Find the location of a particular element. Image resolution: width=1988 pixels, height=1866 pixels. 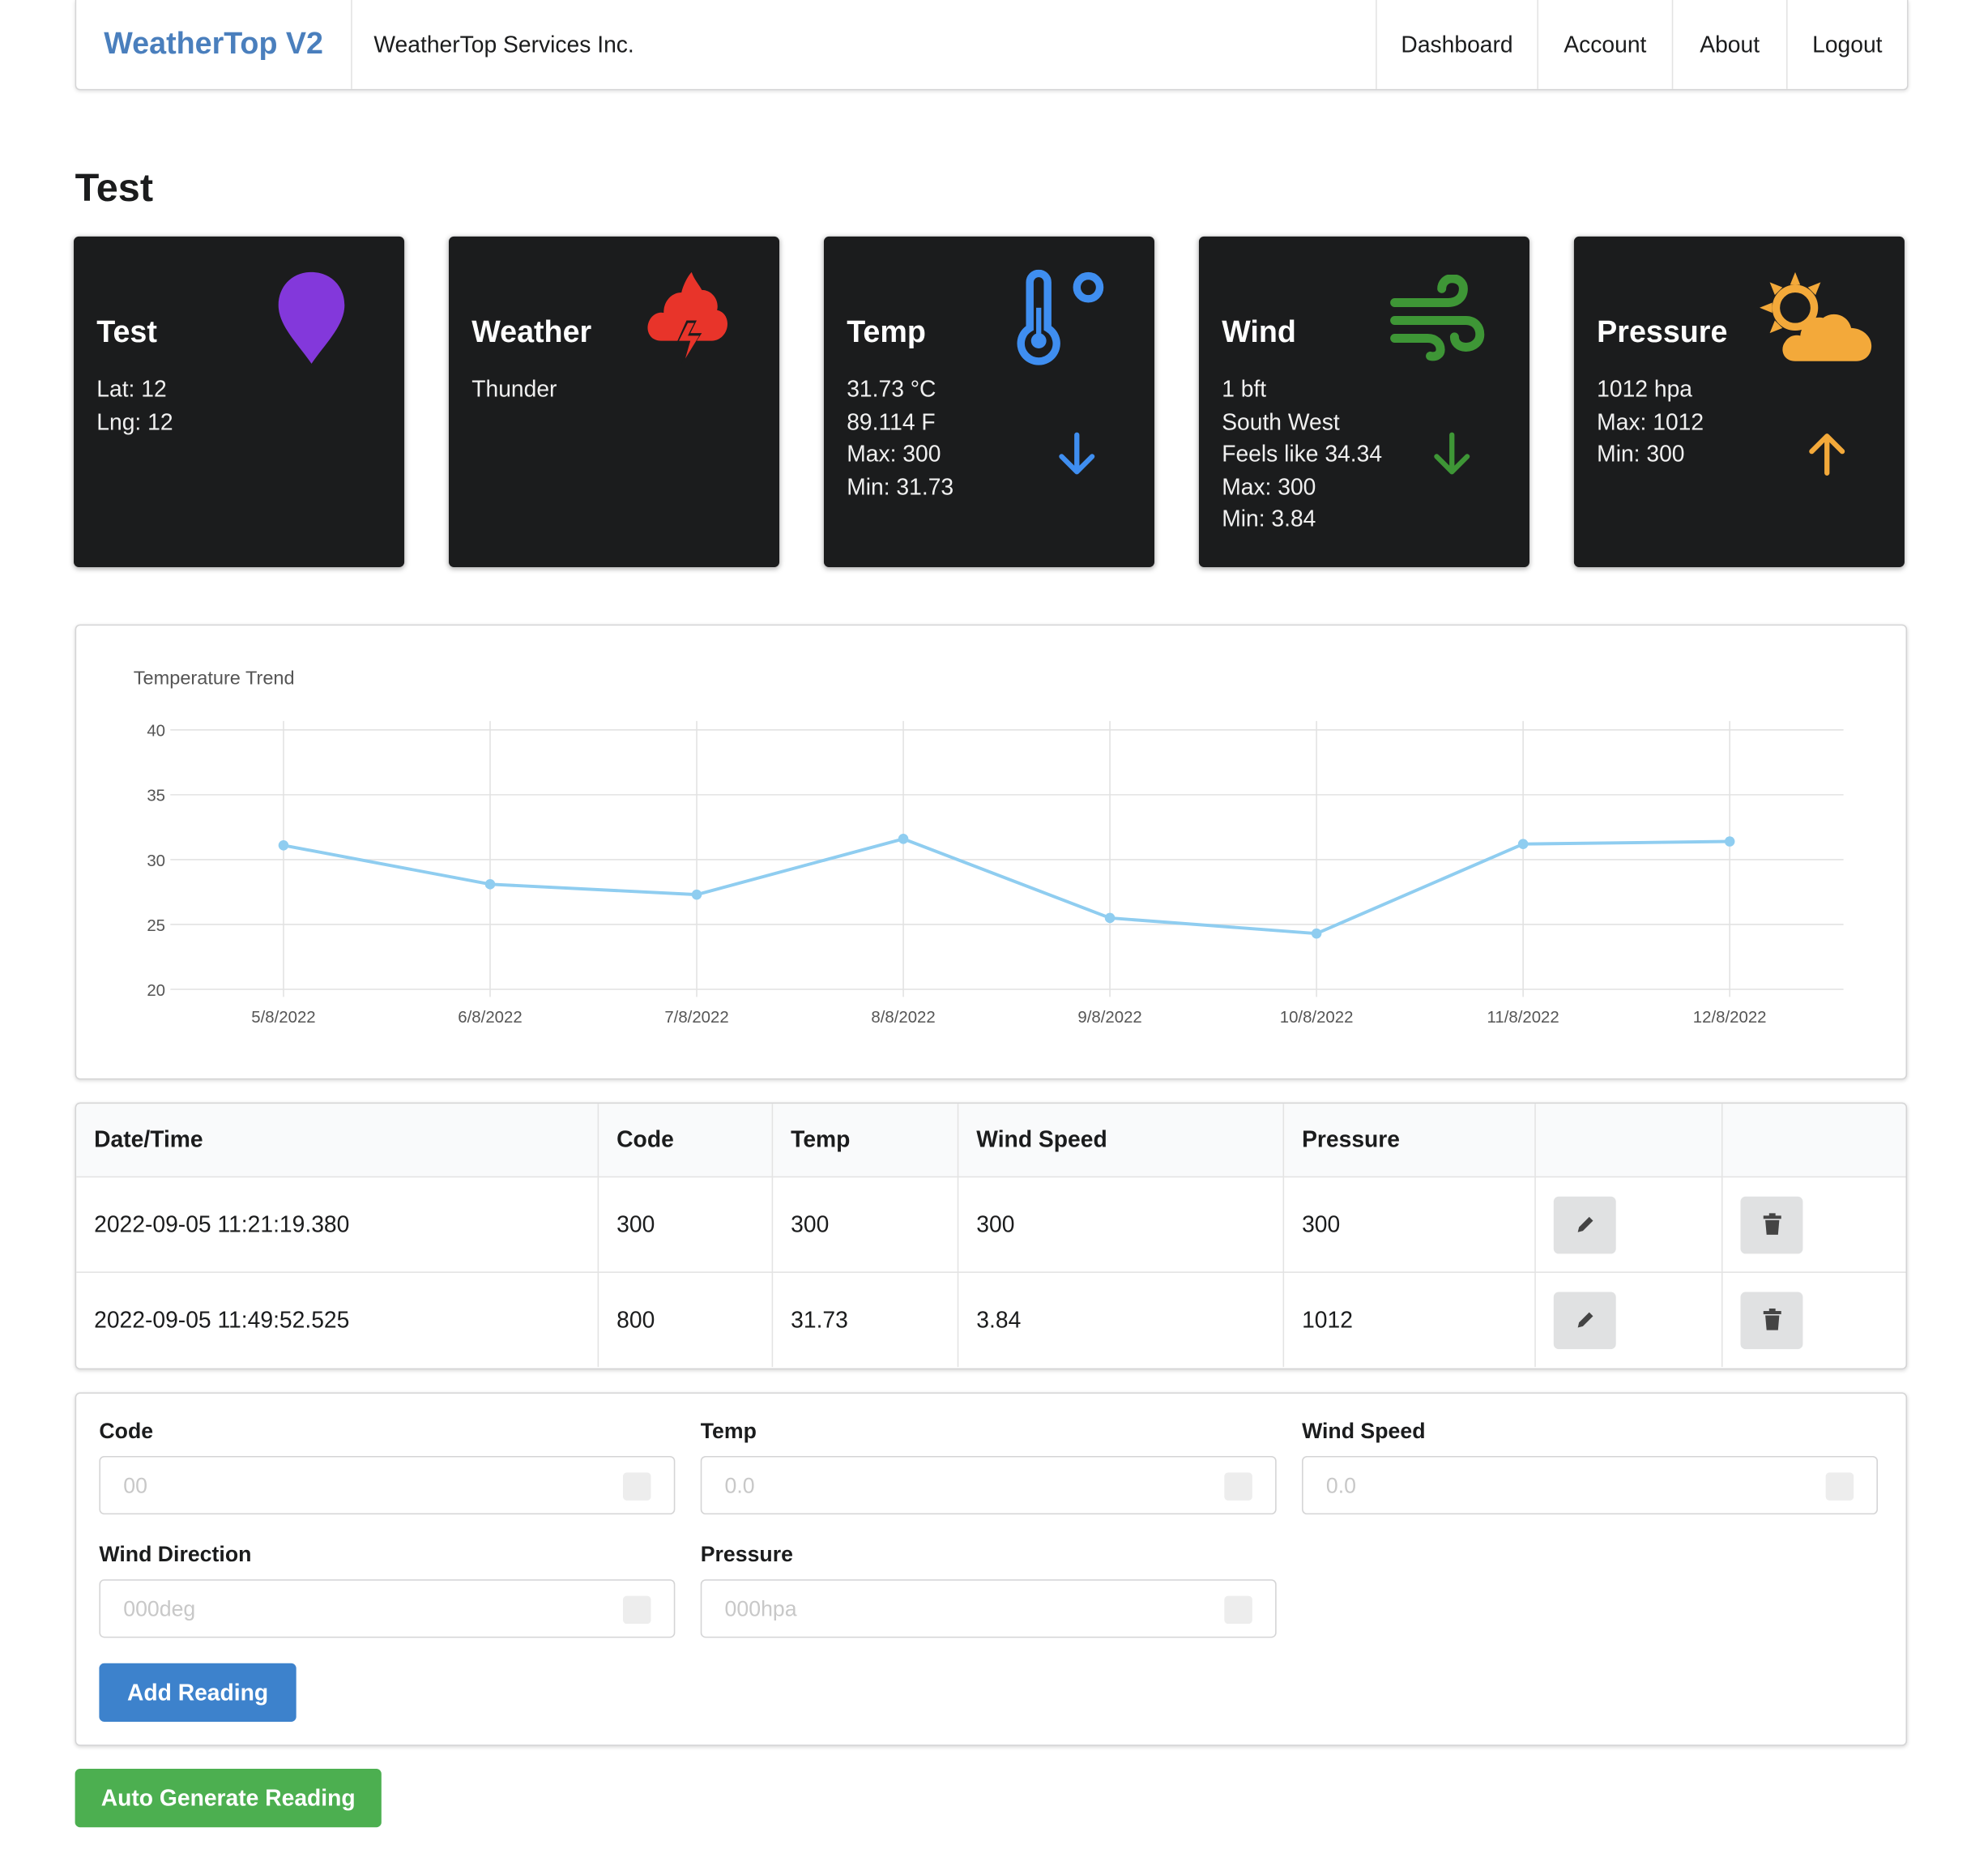

pressure-max: Max: 1012 is located at coordinates (1650, 422).